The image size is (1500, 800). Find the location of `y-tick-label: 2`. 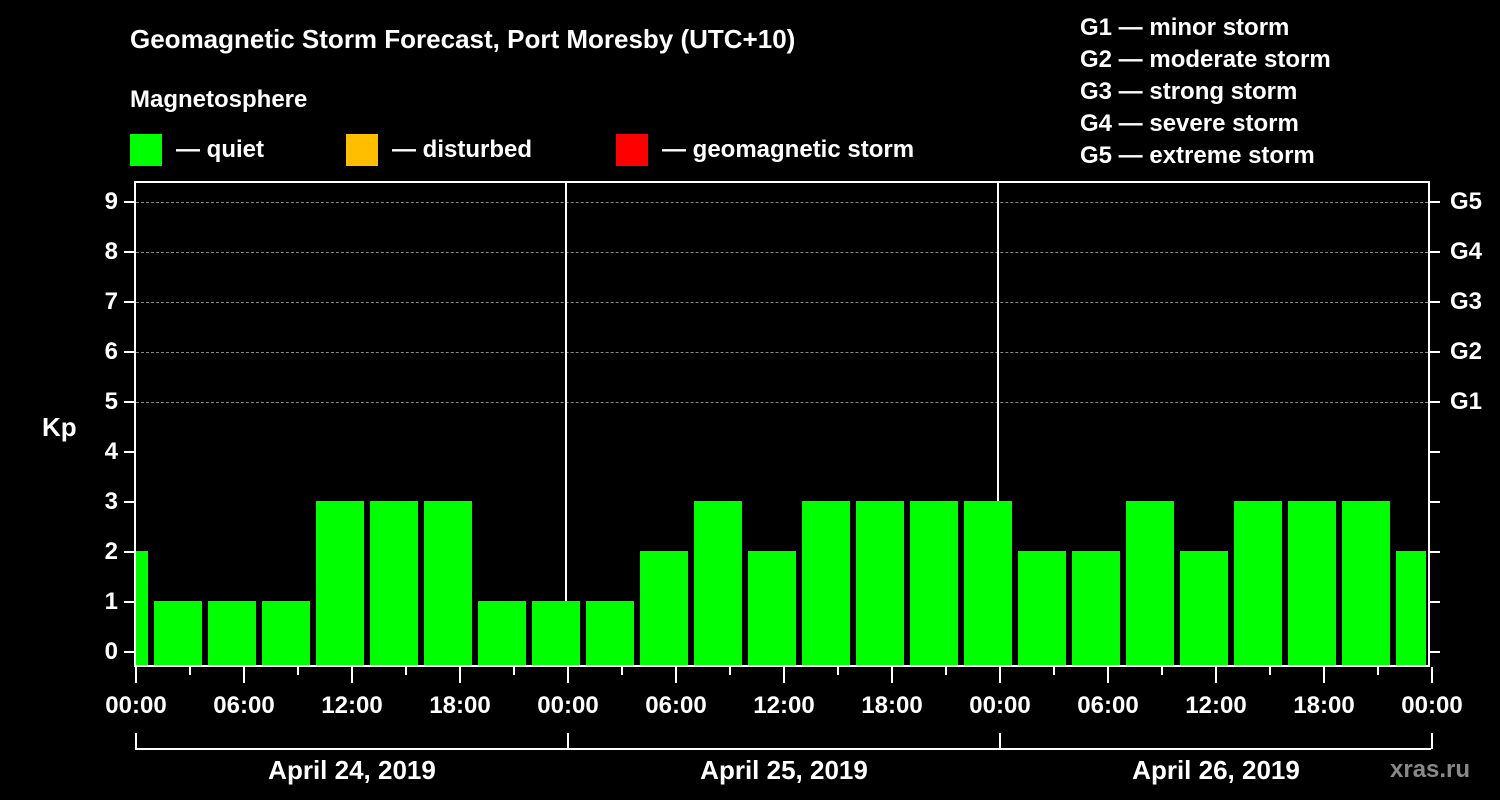

y-tick-label: 2 is located at coordinates (111, 551).